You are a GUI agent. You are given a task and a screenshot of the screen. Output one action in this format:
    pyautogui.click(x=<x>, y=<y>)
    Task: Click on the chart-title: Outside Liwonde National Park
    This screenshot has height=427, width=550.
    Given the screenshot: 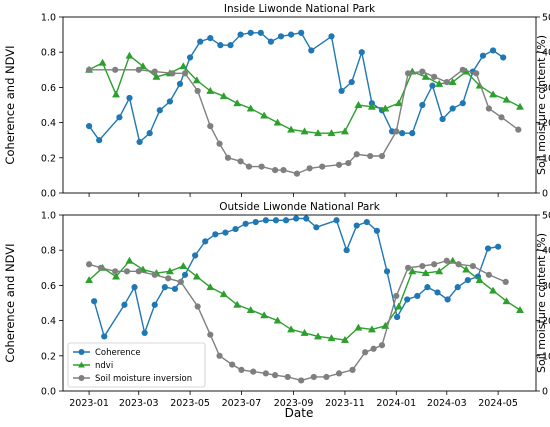 What is the action you would take?
    pyautogui.click(x=299, y=207)
    